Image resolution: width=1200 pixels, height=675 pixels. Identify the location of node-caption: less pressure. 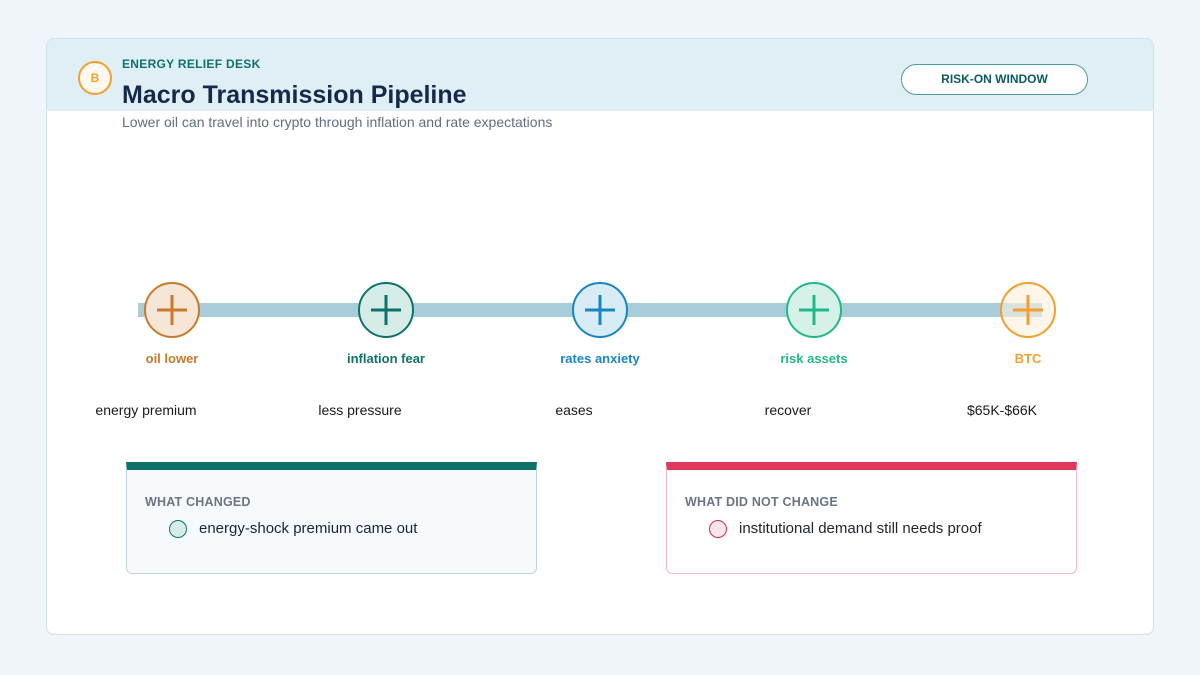
(359, 410).